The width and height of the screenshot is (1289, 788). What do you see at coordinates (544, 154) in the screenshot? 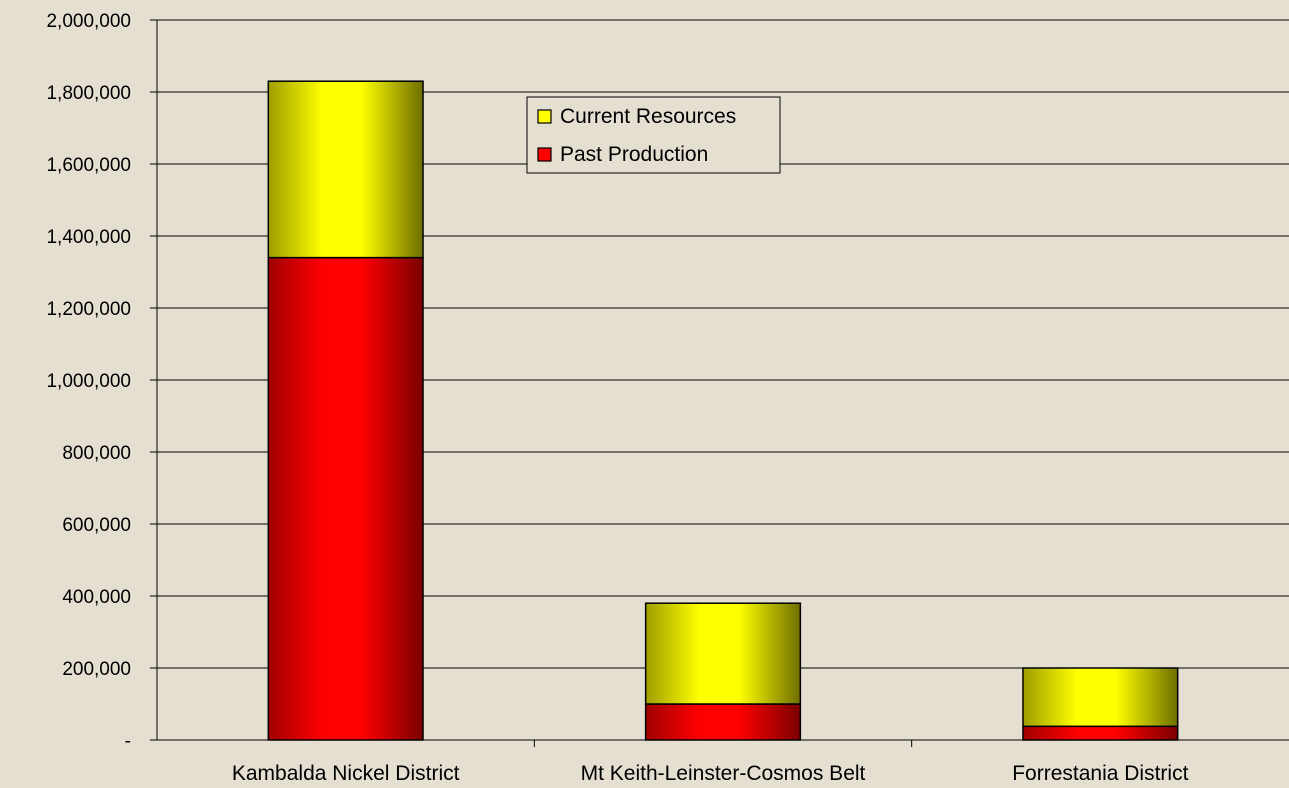
I see `legend-swatch-past-production` at bounding box center [544, 154].